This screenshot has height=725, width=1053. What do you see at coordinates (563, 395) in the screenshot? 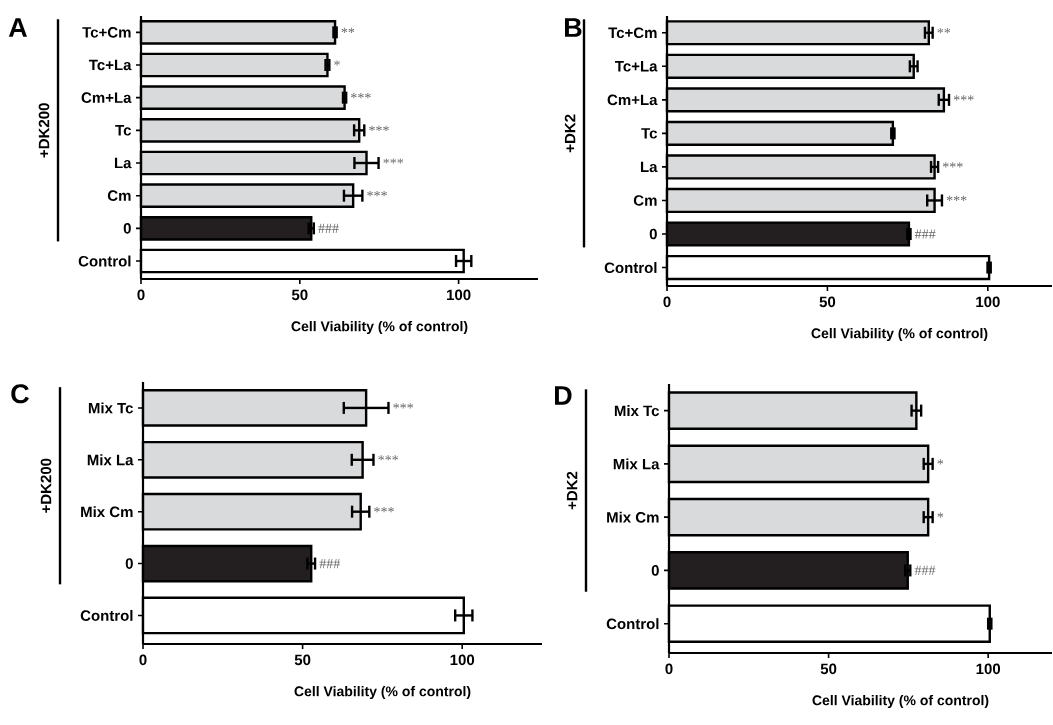
I see `chart-title: D` at bounding box center [563, 395].